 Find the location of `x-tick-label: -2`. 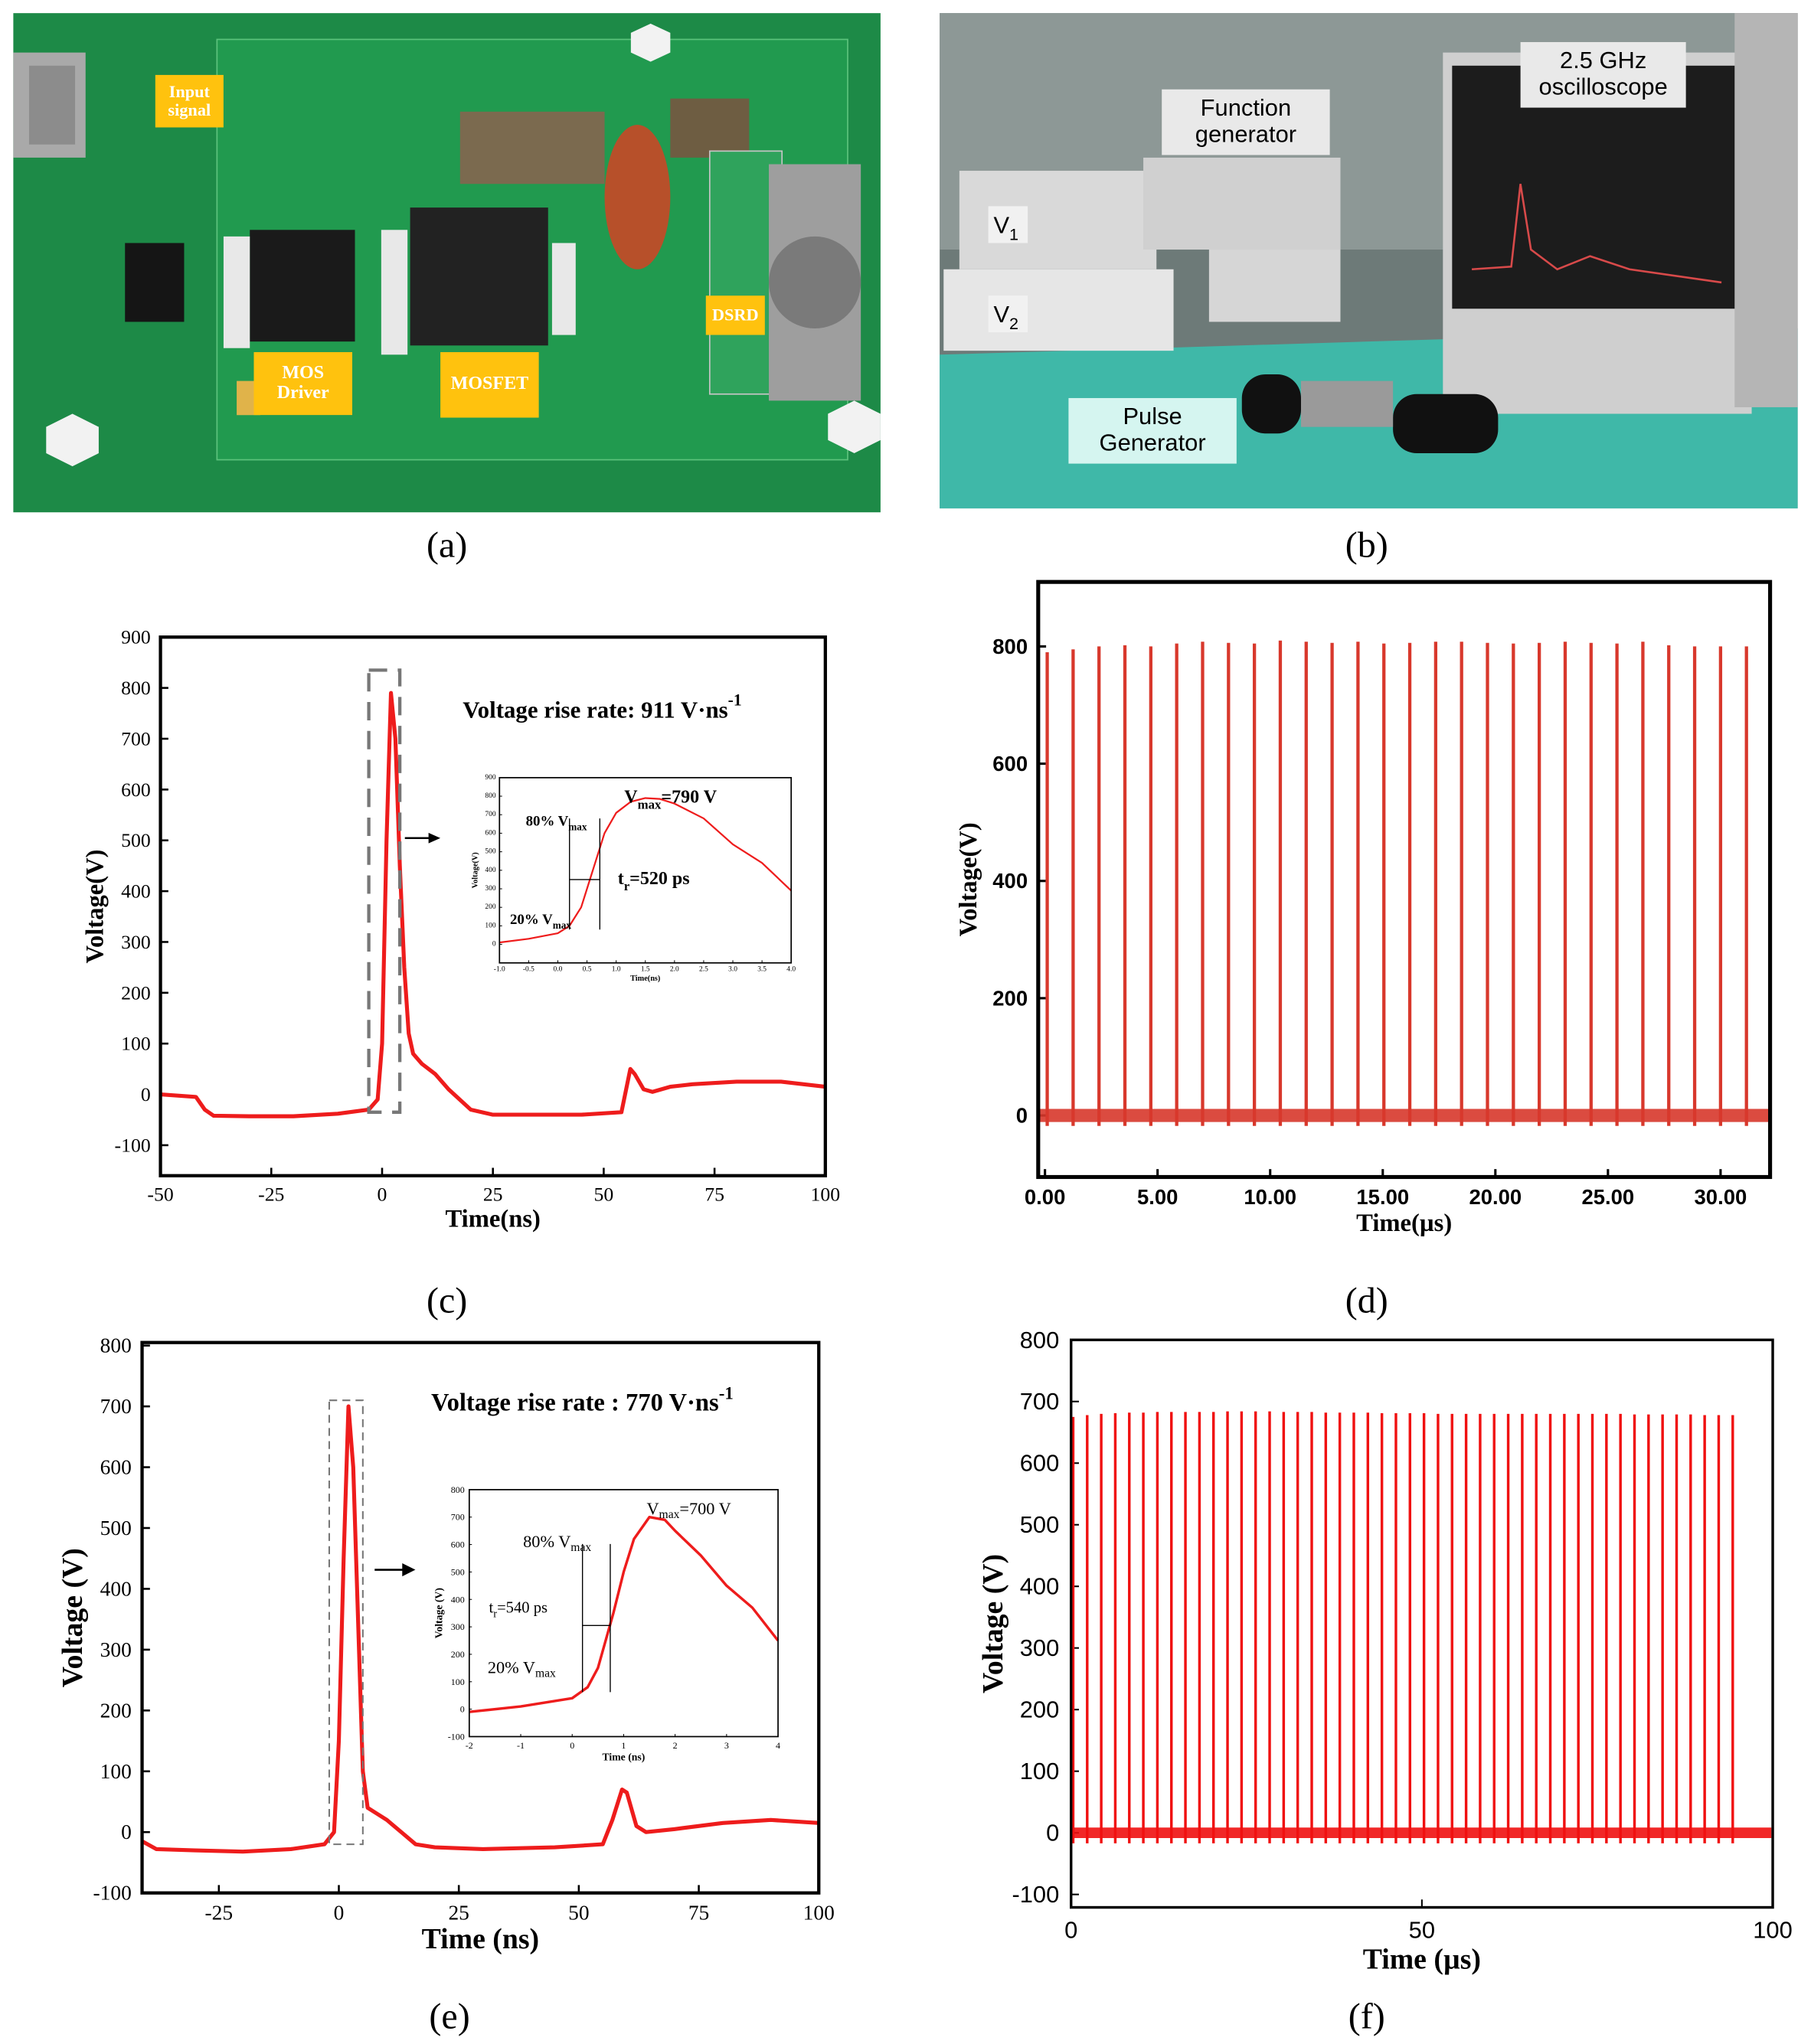

x-tick-label: -2 is located at coordinates (469, 1745).